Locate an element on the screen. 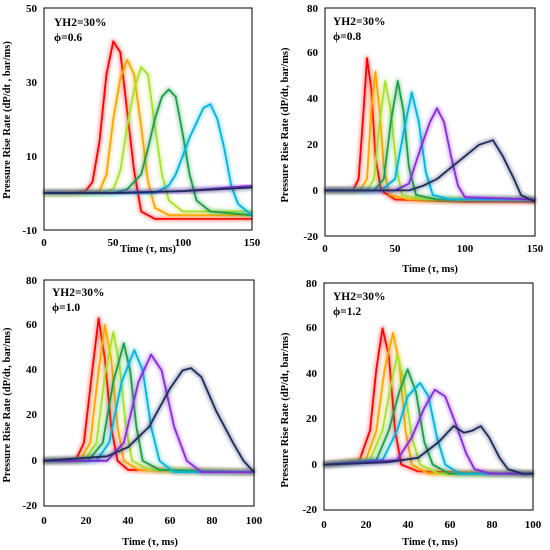 The image size is (550, 550). panel-3-series-7-line is located at coordinates (149, 420).